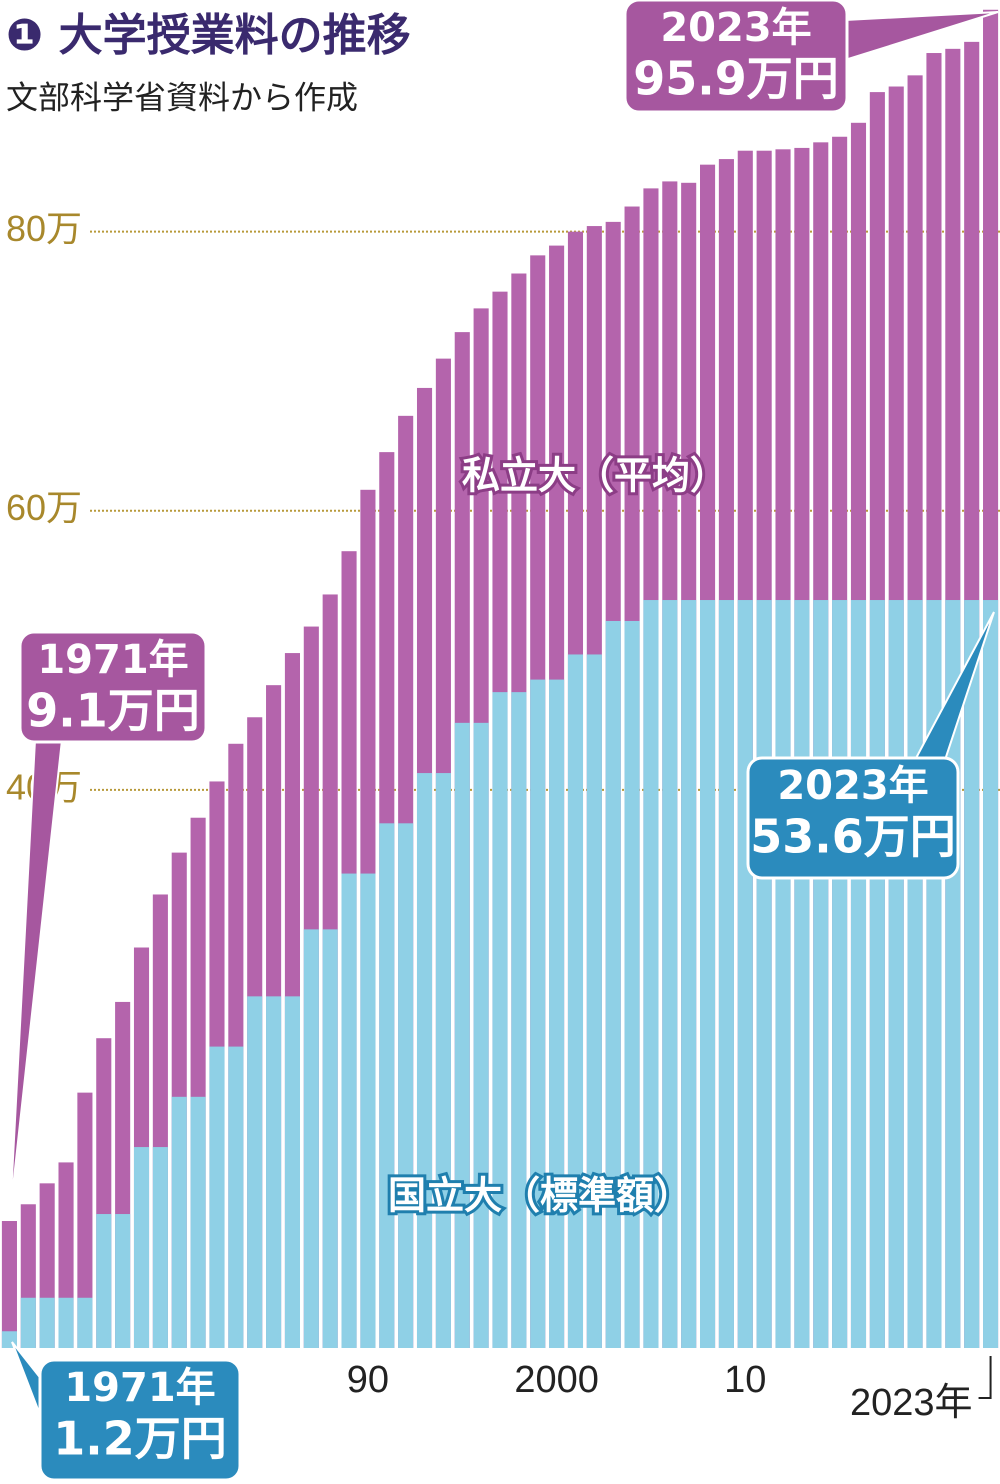 The height and width of the screenshot is (1484, 1000). Describe the element at coordinates (911, 1403) in the screenshot. I see `x-tick-label: 2023年` at that location.